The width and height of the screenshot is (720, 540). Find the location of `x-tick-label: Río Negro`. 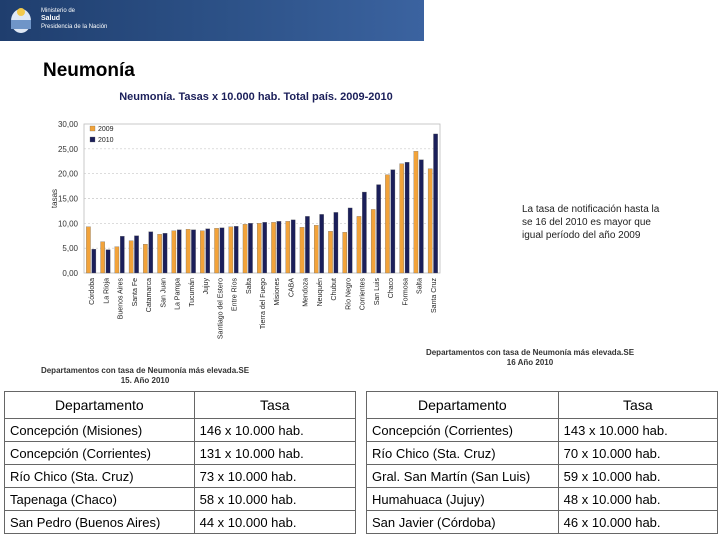

x-tick-label: Río Negro is located at coordinates (348, 294).